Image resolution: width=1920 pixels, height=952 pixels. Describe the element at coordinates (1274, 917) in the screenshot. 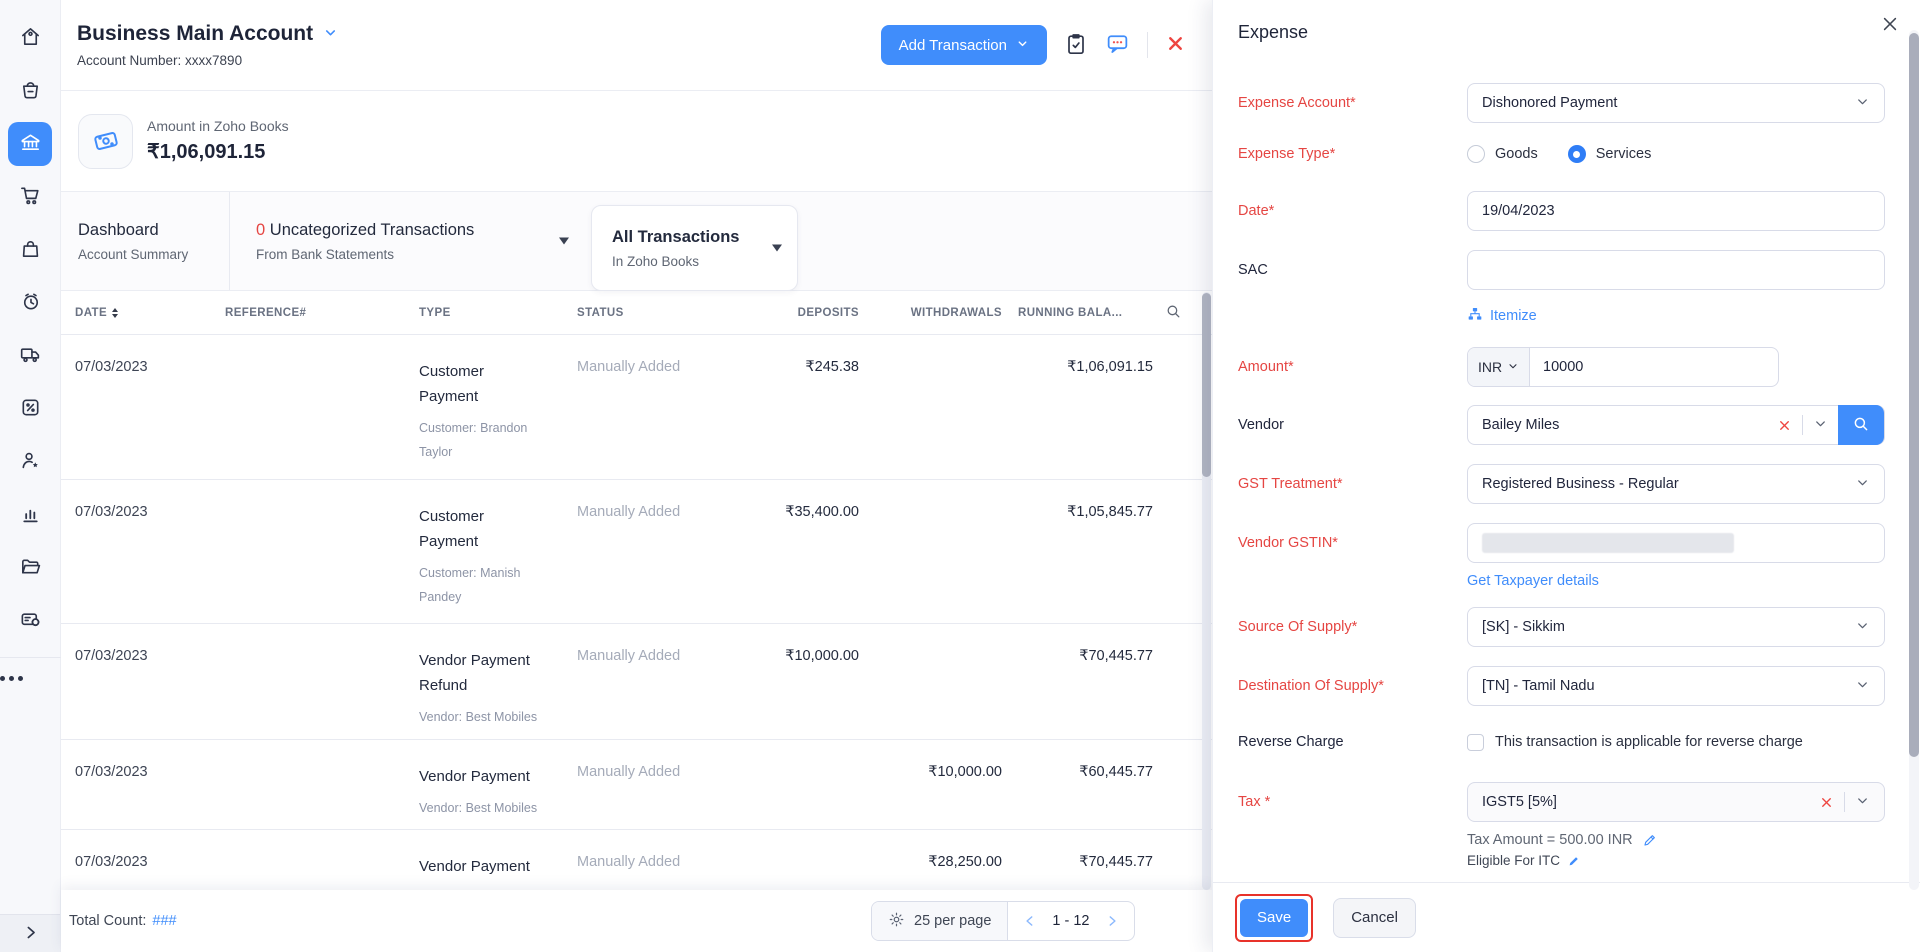

I see `save-button: Save` at that location.